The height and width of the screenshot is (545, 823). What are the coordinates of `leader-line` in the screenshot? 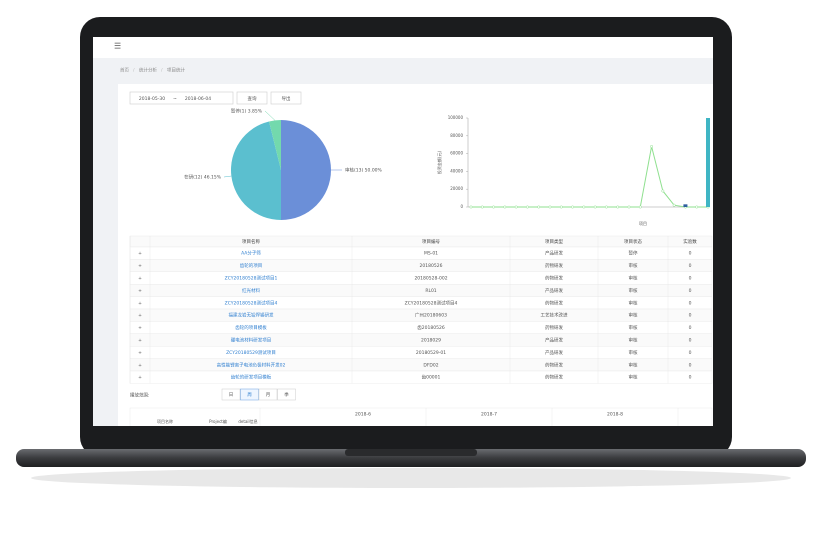 It's located at (227, 176).